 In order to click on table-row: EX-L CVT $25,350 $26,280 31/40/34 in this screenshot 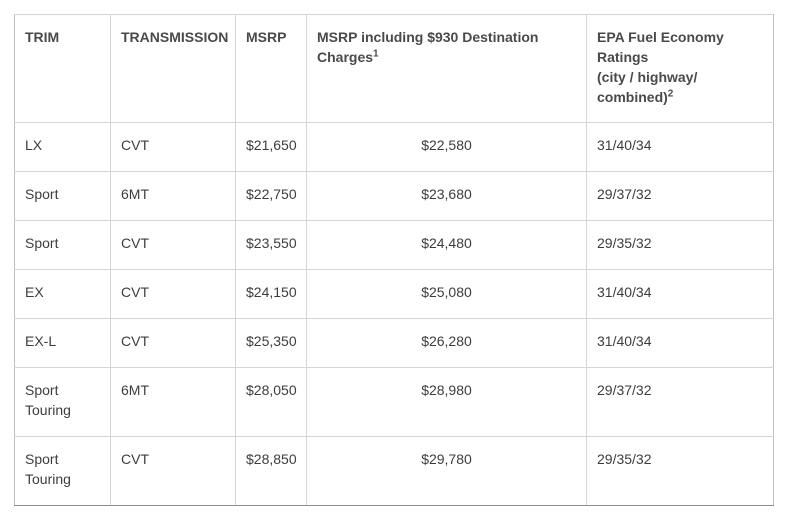, I will do `click(394, 343)`.